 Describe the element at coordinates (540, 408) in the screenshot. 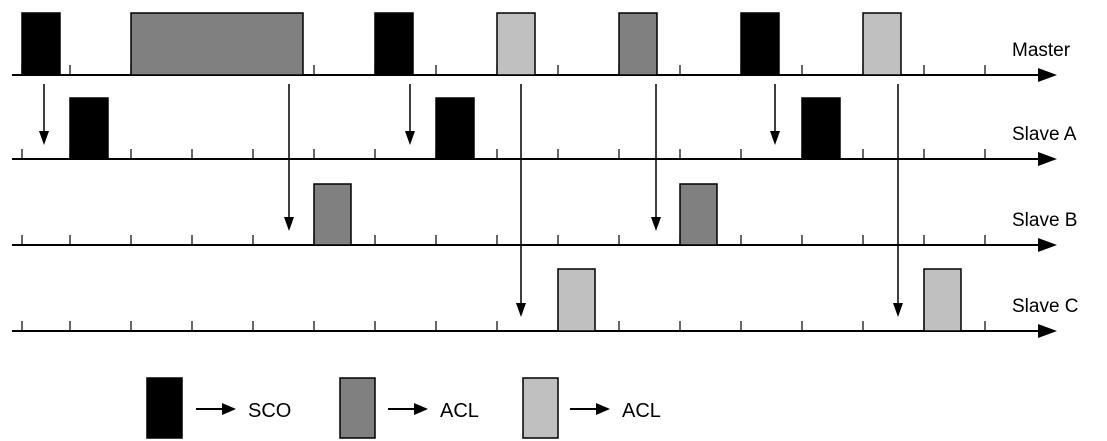

I see `legend-swatch-acl-light` at that location.